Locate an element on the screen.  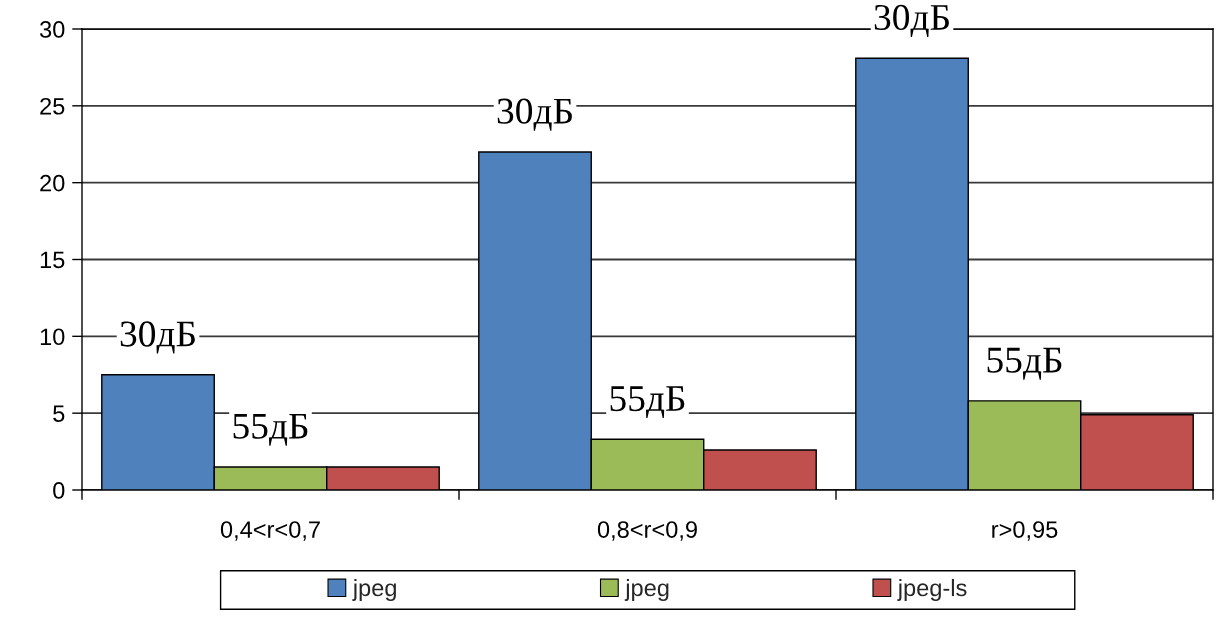
y-tick-label: 15 is located at coordinates (52, 260).